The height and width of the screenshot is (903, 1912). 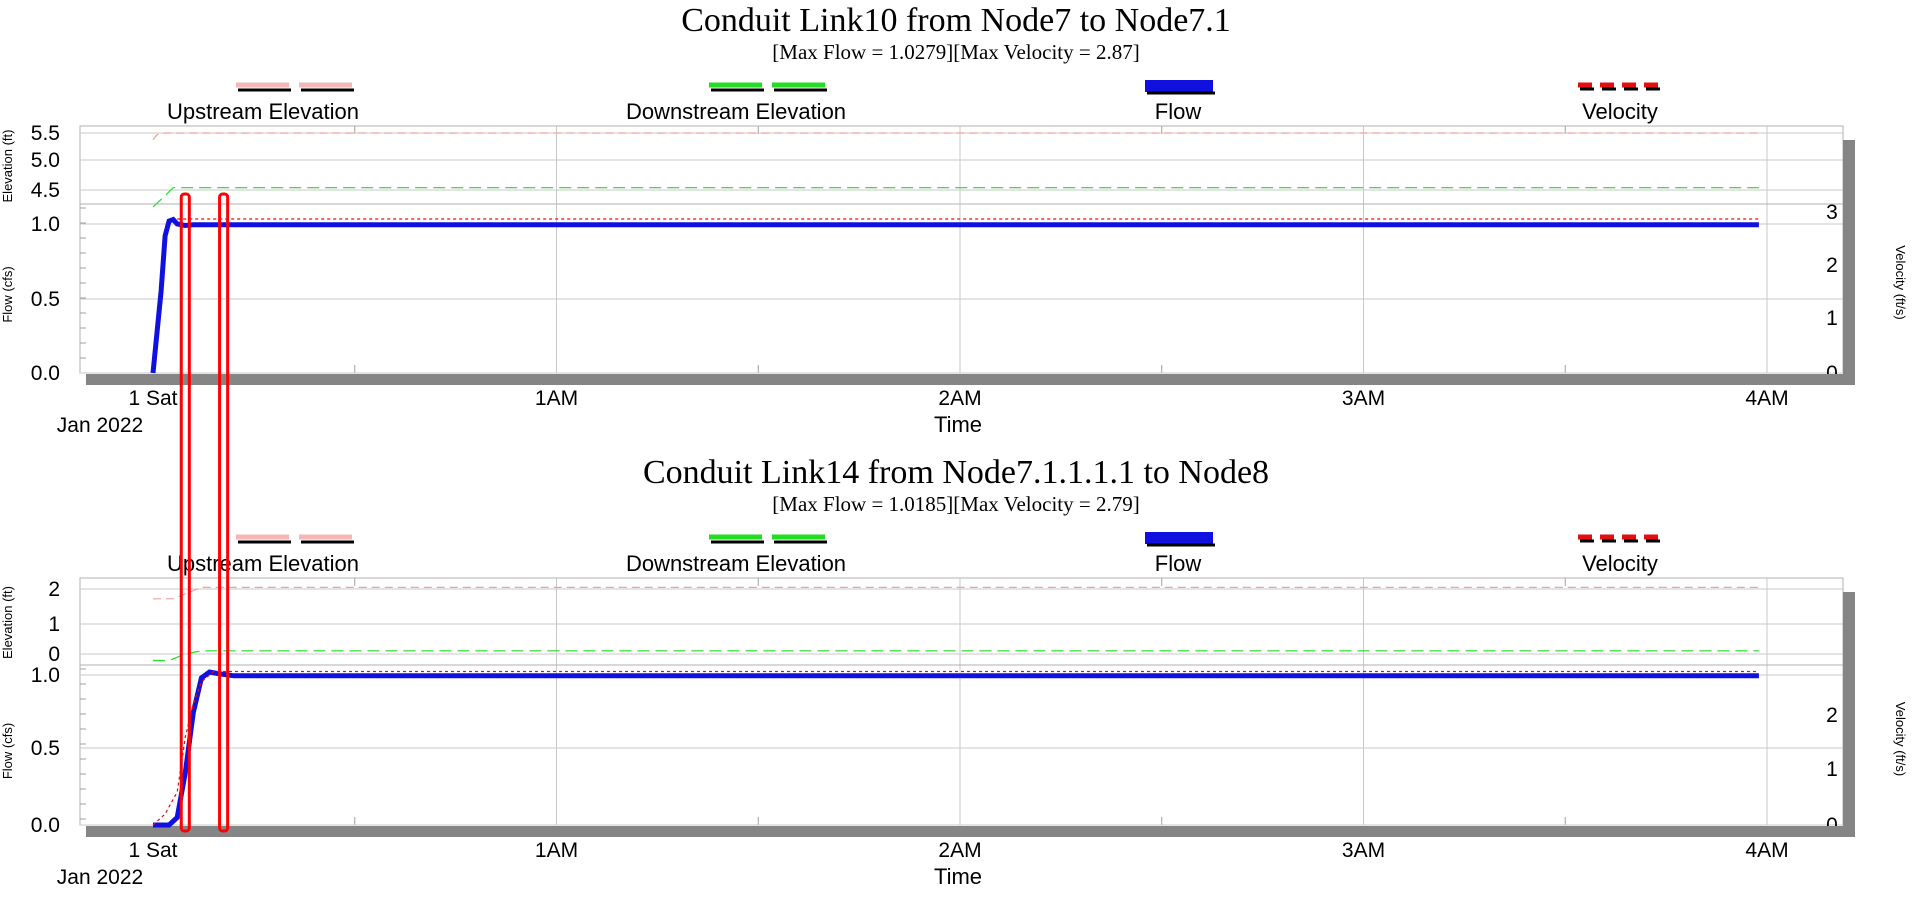 I want to click on velocity-tick-label: 3, so click(x=1832, y=212).